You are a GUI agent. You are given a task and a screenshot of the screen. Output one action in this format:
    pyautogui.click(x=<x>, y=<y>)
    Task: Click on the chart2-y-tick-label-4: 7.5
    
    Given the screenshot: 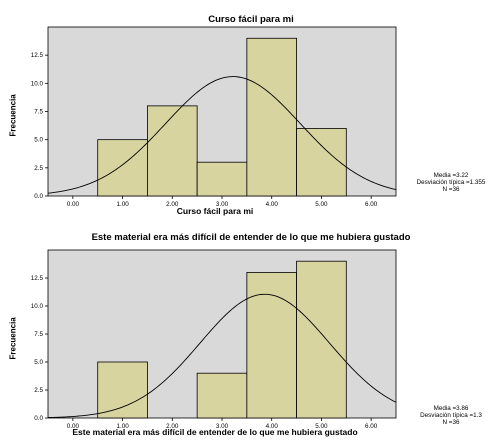 What is the action you would take?
    pyautogui.click(x=38, y=334)
    